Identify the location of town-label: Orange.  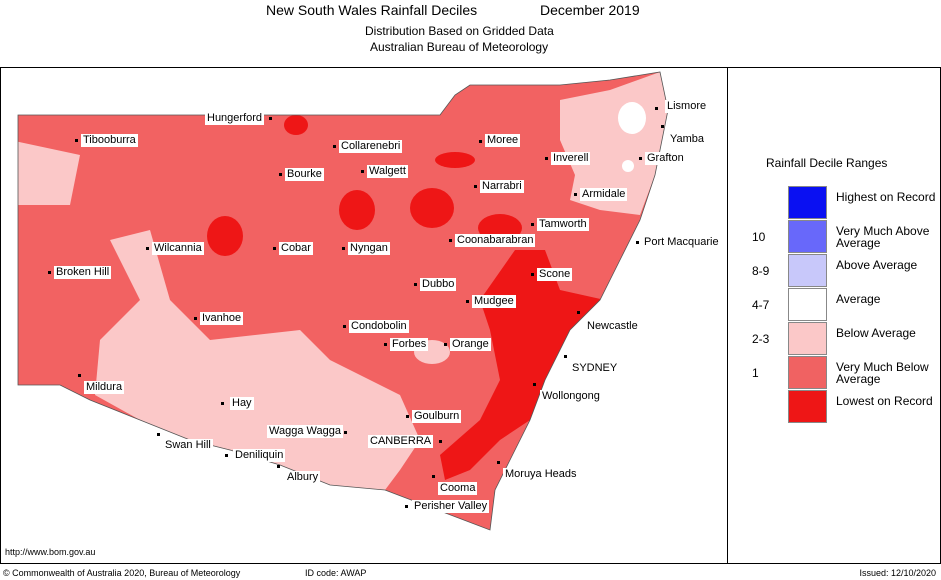
(470, 344).